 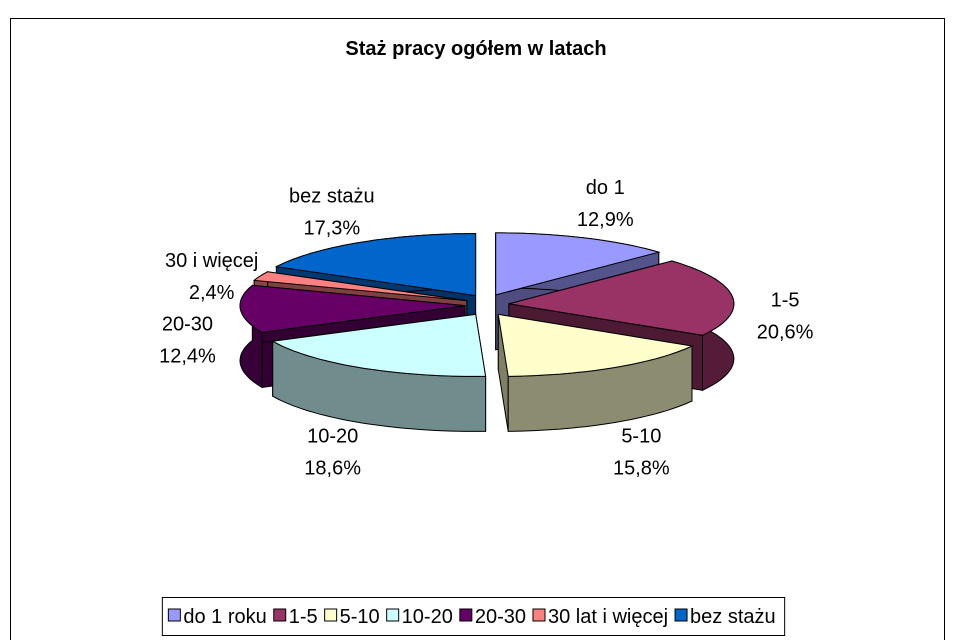 What do you see at coordinates (332, 197) in the screenshot?
I see `data-label-name: bez stażu` at bounding box center [332, 197].